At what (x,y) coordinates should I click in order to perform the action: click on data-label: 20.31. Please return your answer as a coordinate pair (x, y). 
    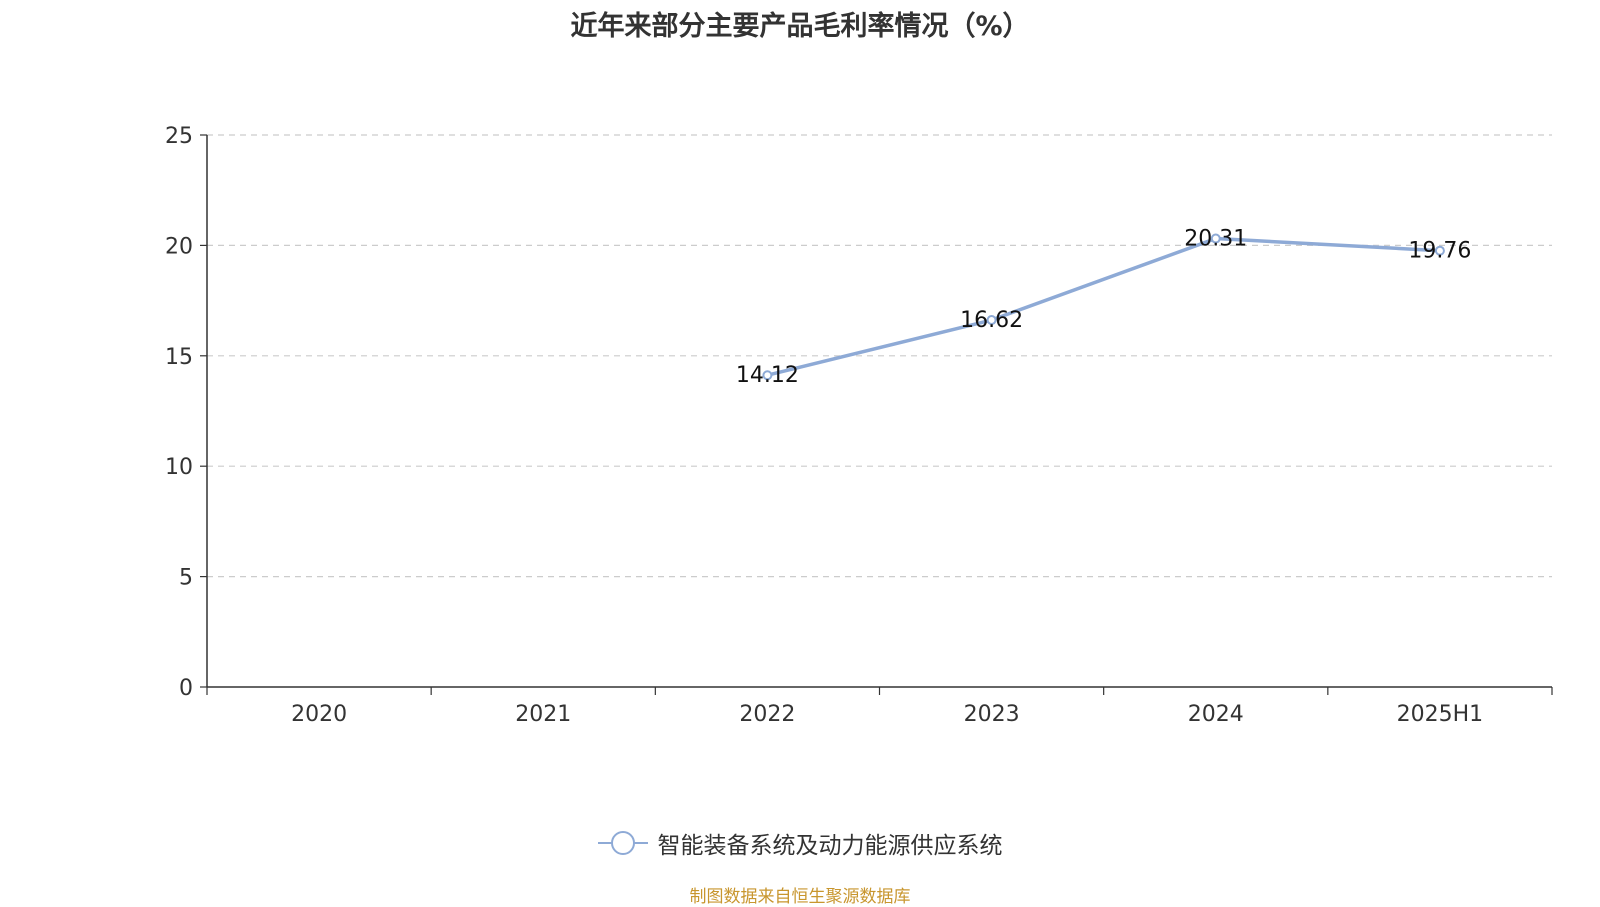
    Looking at the image, I should click on (1215, 239).